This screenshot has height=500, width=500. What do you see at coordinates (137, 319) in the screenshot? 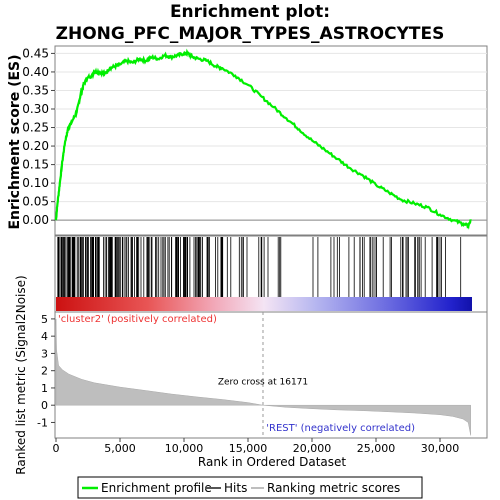
I see `positive-correlation-label: 'cluster2' (positively correlated)` at bounding box center [137, 319].